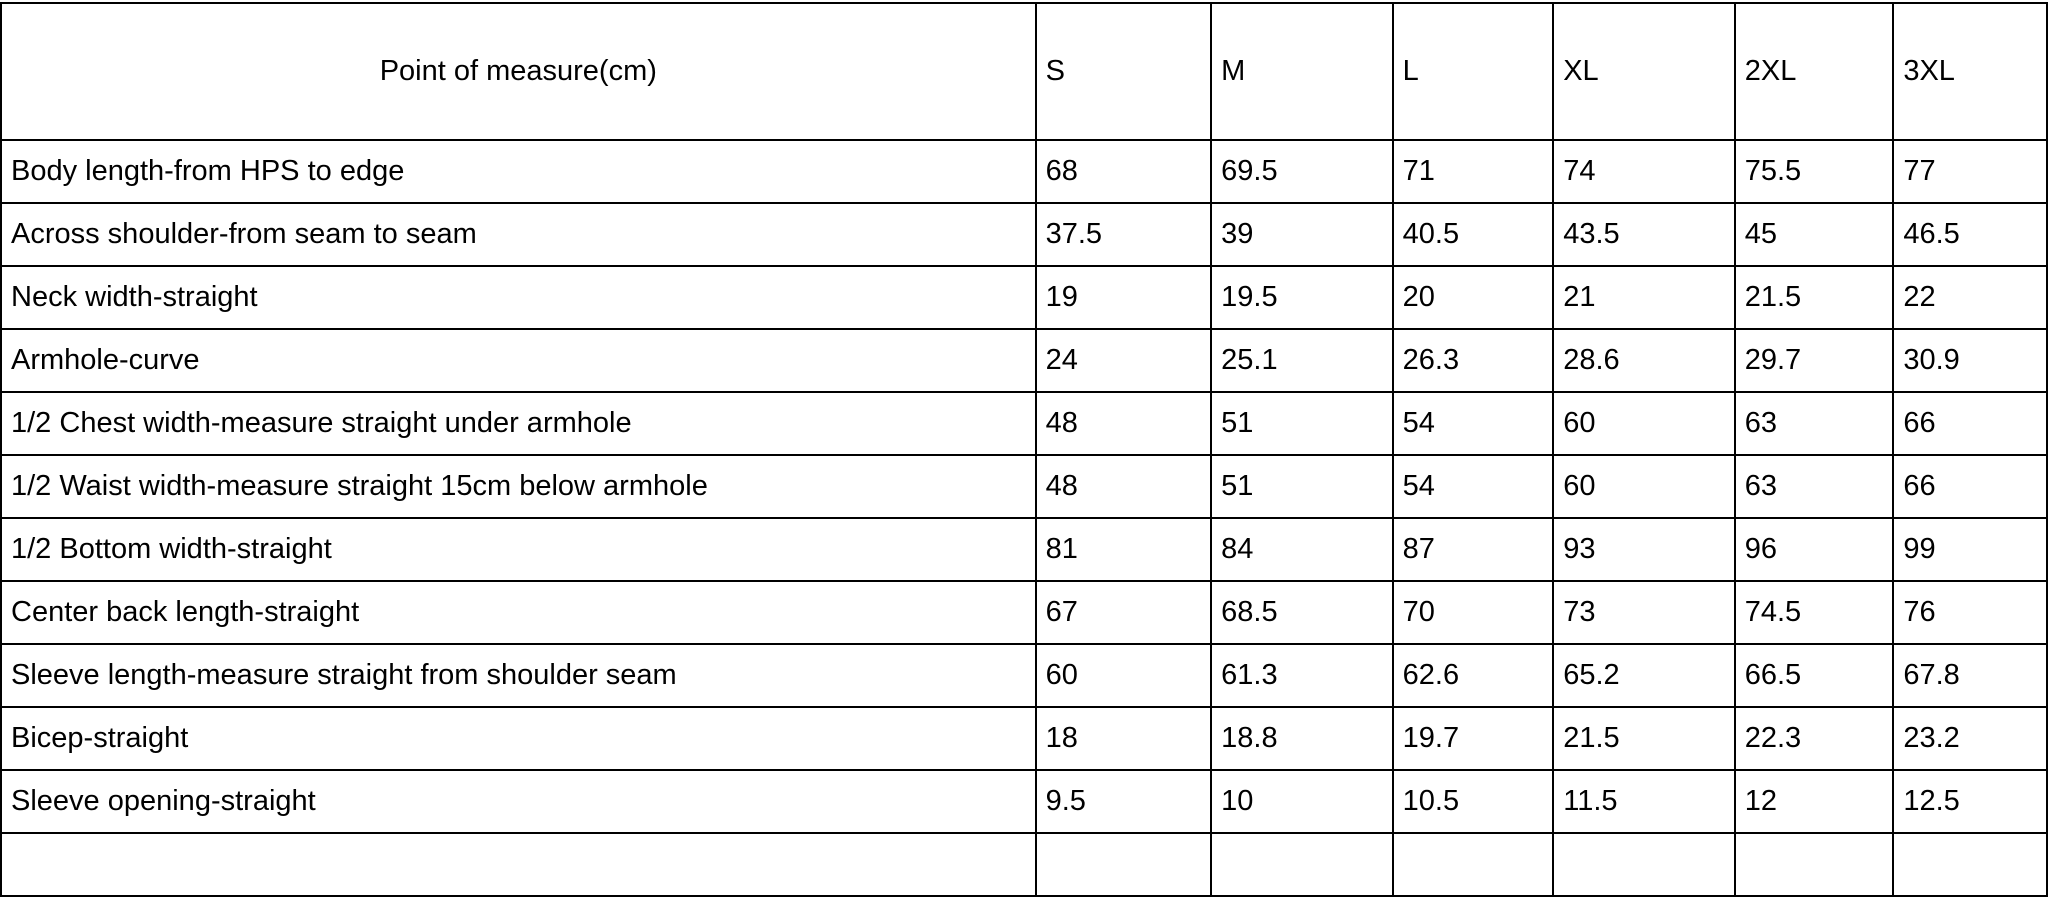 This screenshot has width=2048, height=897. What do you see at coordinates (1302, 612) in the screenshot?
I see `measure-value-cell: 68.5` at bounding box center [1302, 612].